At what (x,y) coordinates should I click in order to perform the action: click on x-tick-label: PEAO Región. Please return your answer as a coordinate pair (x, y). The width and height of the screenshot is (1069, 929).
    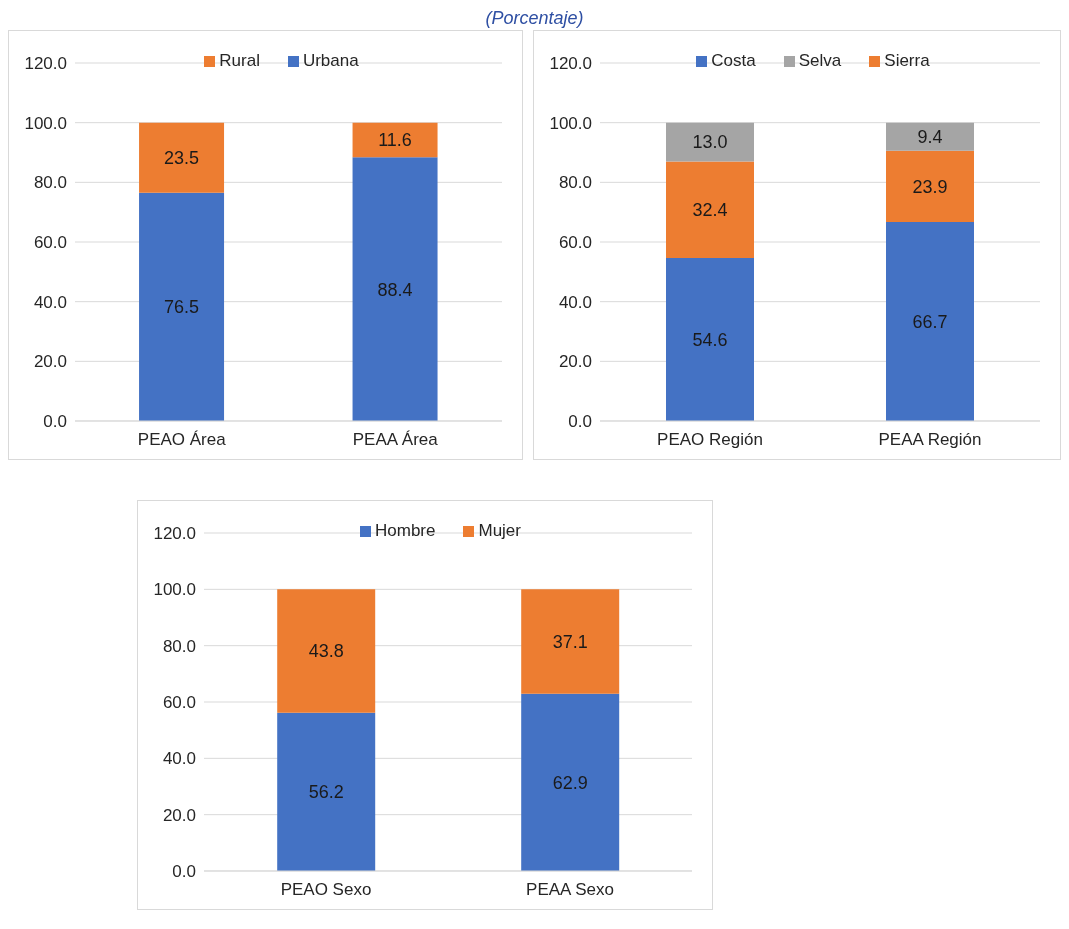
    Looking at the image, I should click on (710, 440).